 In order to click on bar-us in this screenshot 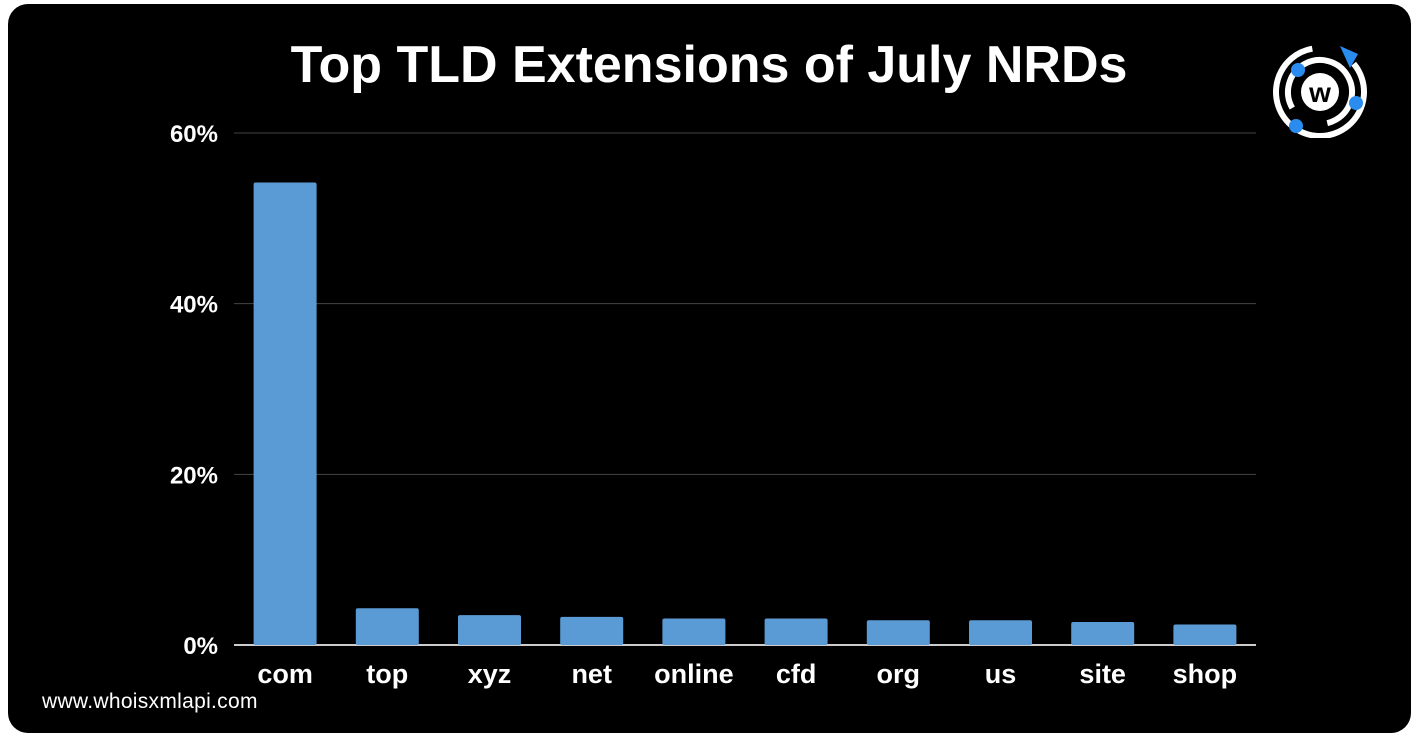, I will do `click(1000, 632)`.